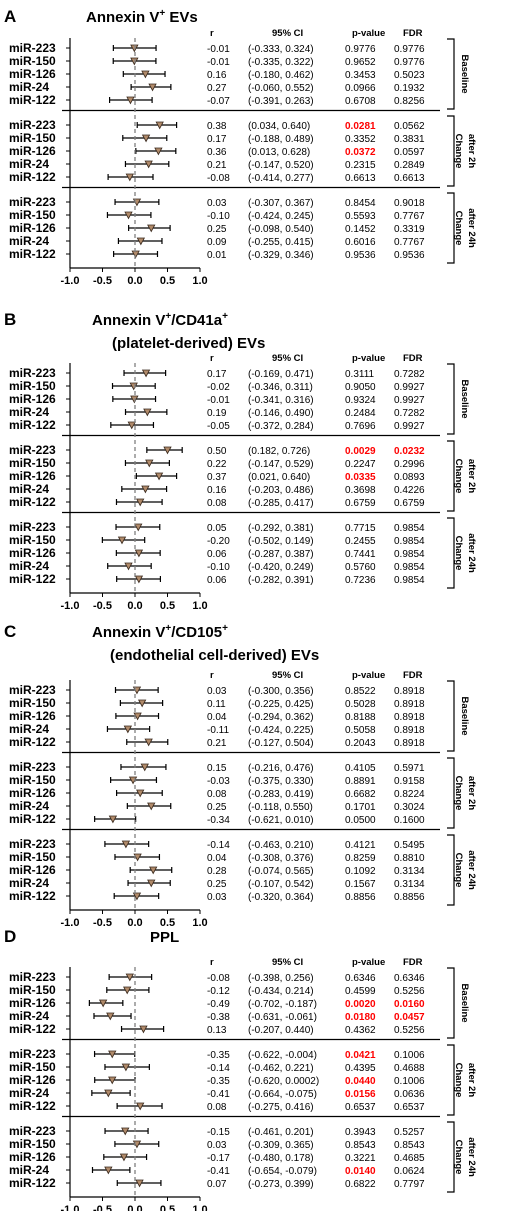  What do you see at coordinates (360, 165) in the screenshot?
I see `cell-p-value: 0.2315` at bounding box center [360, 165].